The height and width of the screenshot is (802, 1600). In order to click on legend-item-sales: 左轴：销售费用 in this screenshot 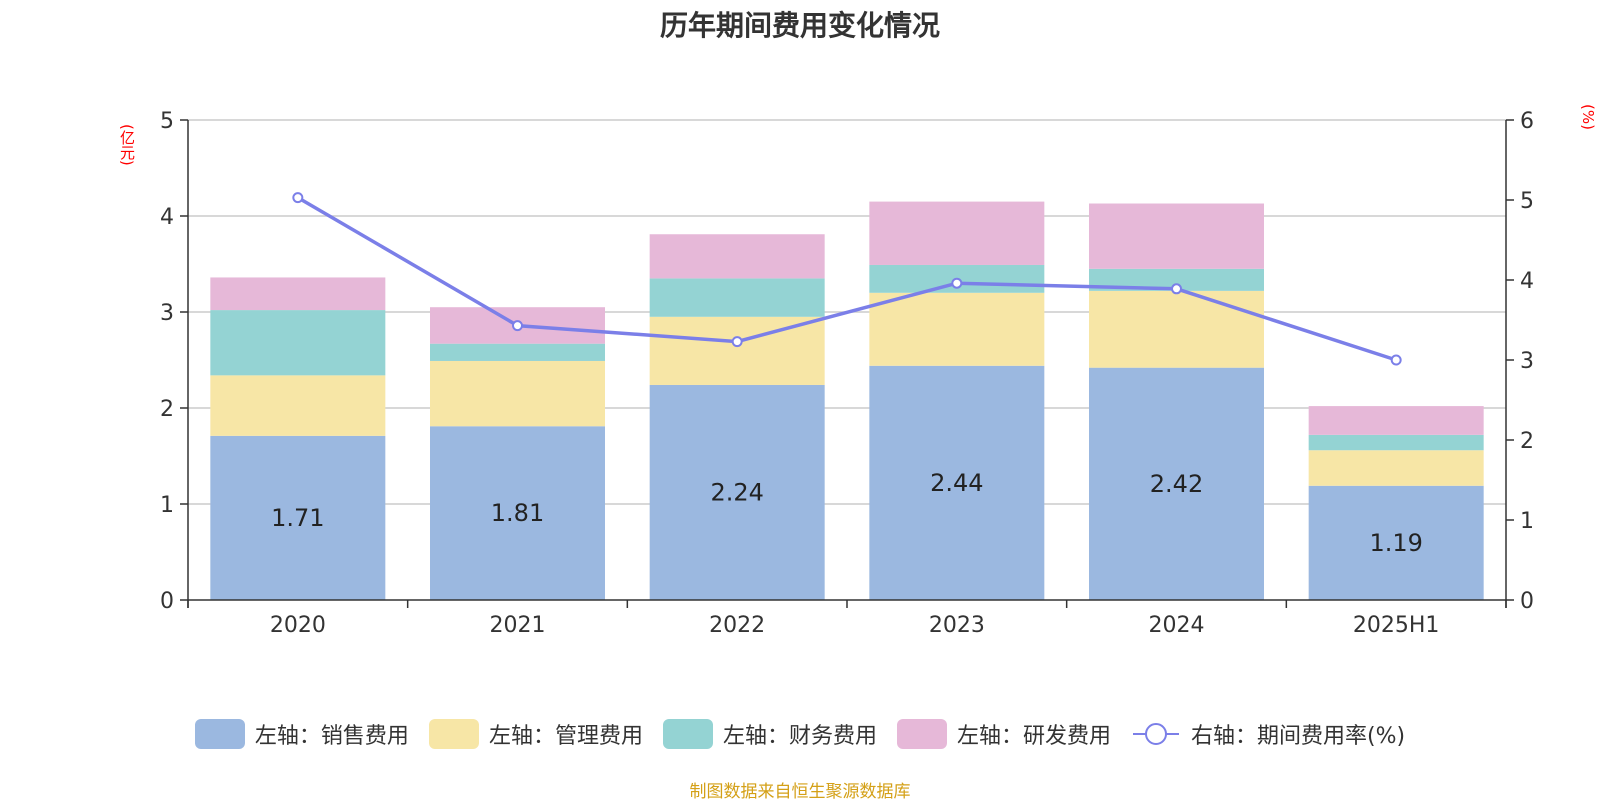, I will do `click(301, 734)`.